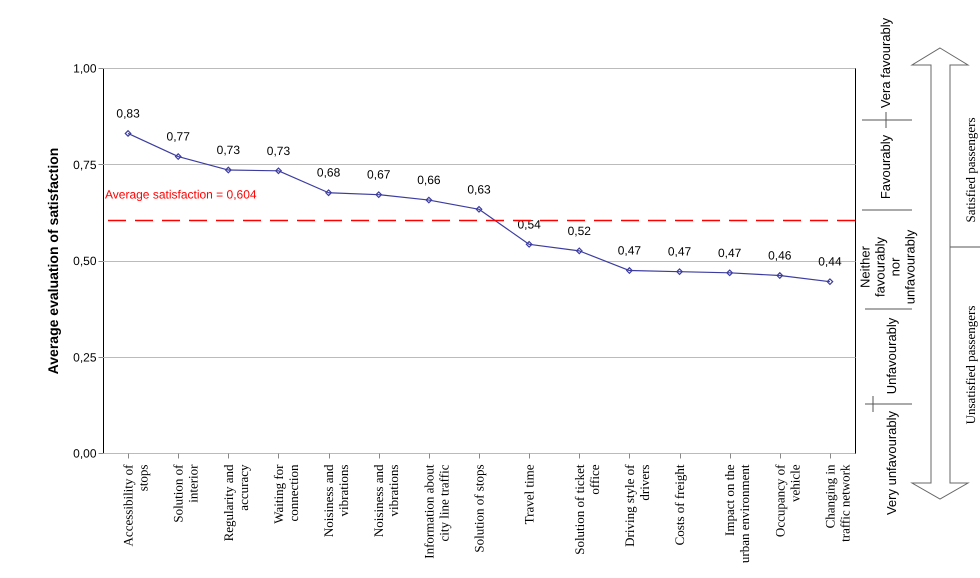  What do you see at coordinates (680, 505) in the screenshot?
I see `x-tick-label: Costs of freight` at bounding box center [680, 505].